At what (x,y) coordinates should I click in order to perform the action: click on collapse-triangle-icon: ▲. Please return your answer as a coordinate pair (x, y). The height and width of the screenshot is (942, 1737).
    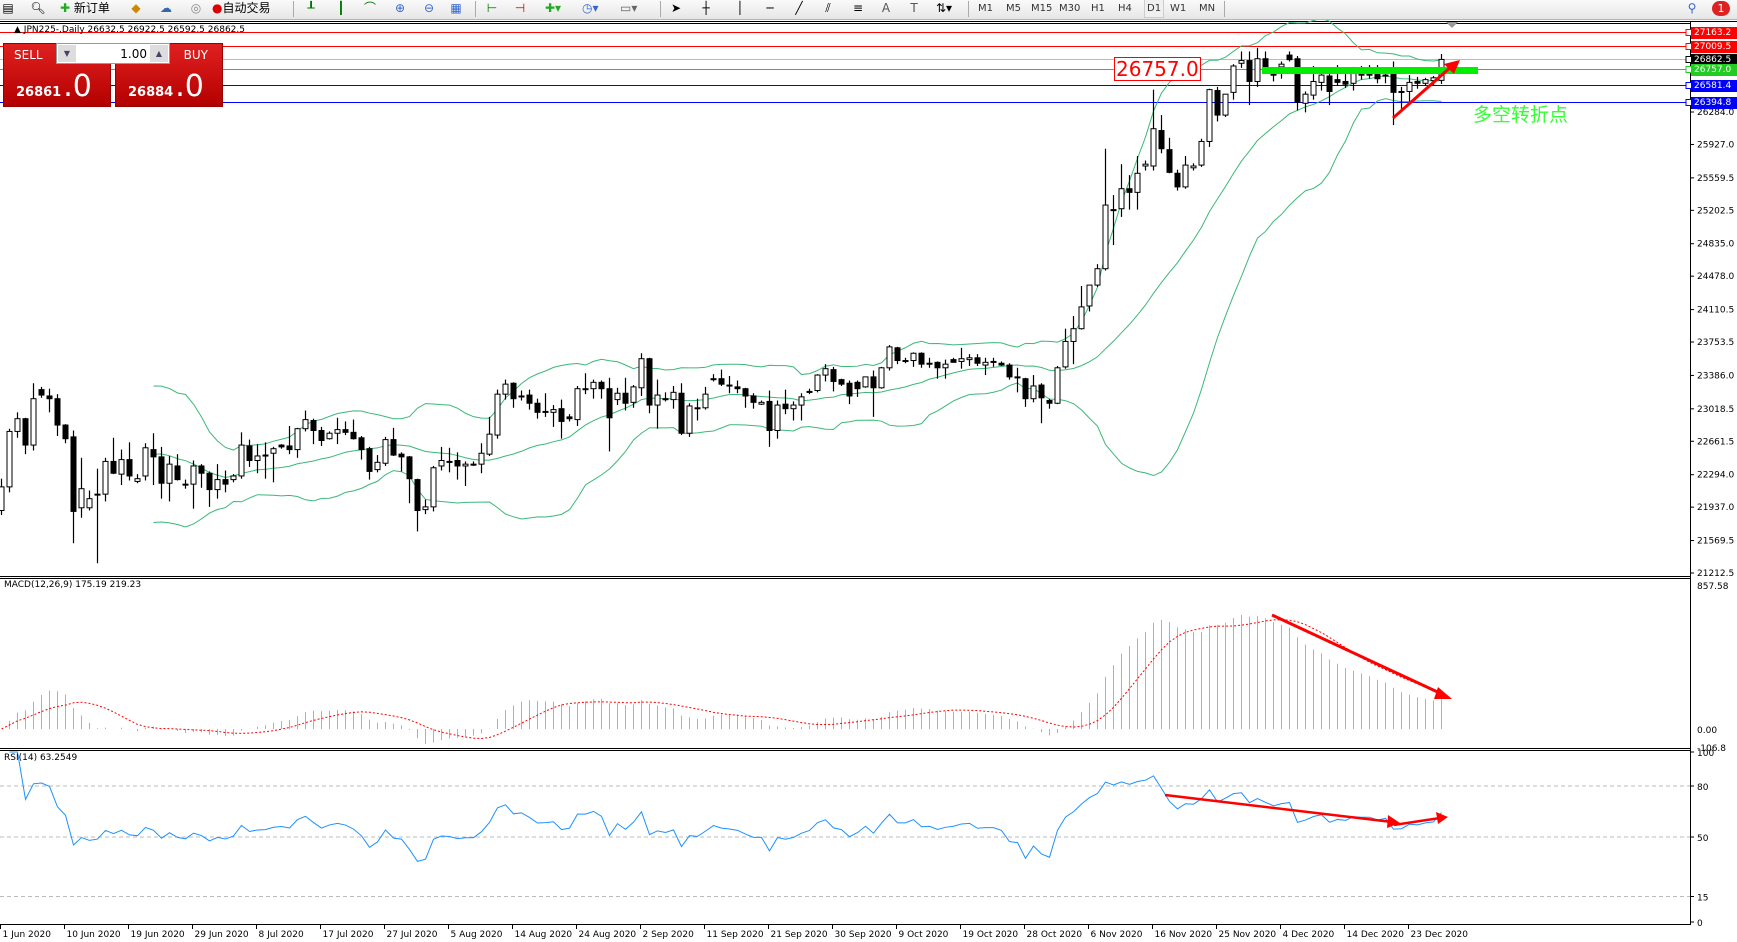
    Looking at the image, I should click on (19, 30).